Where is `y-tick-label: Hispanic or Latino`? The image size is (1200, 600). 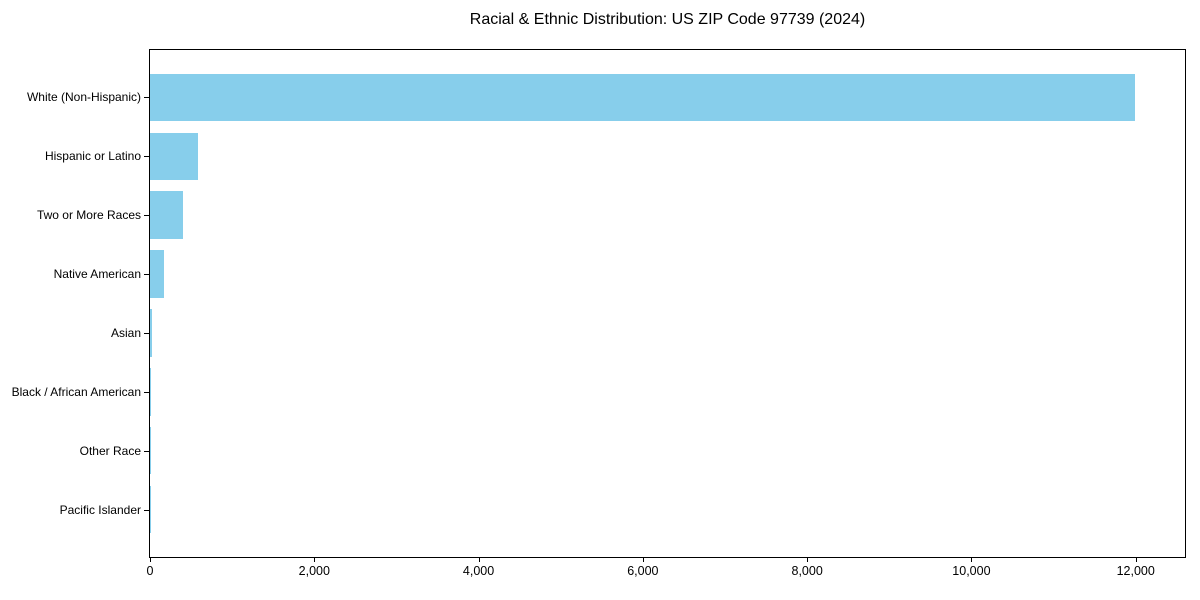 y-tick-label: Hispanic or Latino is located at coordinates (92, 156).